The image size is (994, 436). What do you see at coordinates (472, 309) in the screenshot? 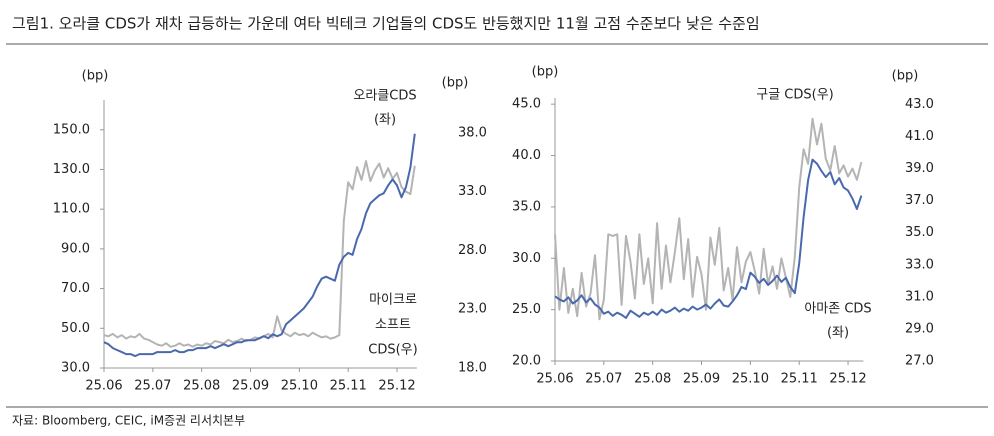
I see `y2-tick-label: 23.0` at bounding box center [472, 309].